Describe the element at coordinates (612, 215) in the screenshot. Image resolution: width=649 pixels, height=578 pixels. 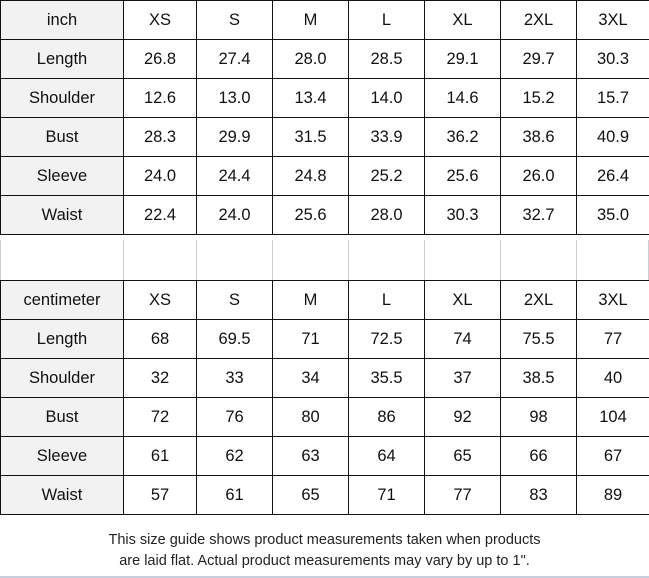
I see `measurement-value: 35.0` at that location.